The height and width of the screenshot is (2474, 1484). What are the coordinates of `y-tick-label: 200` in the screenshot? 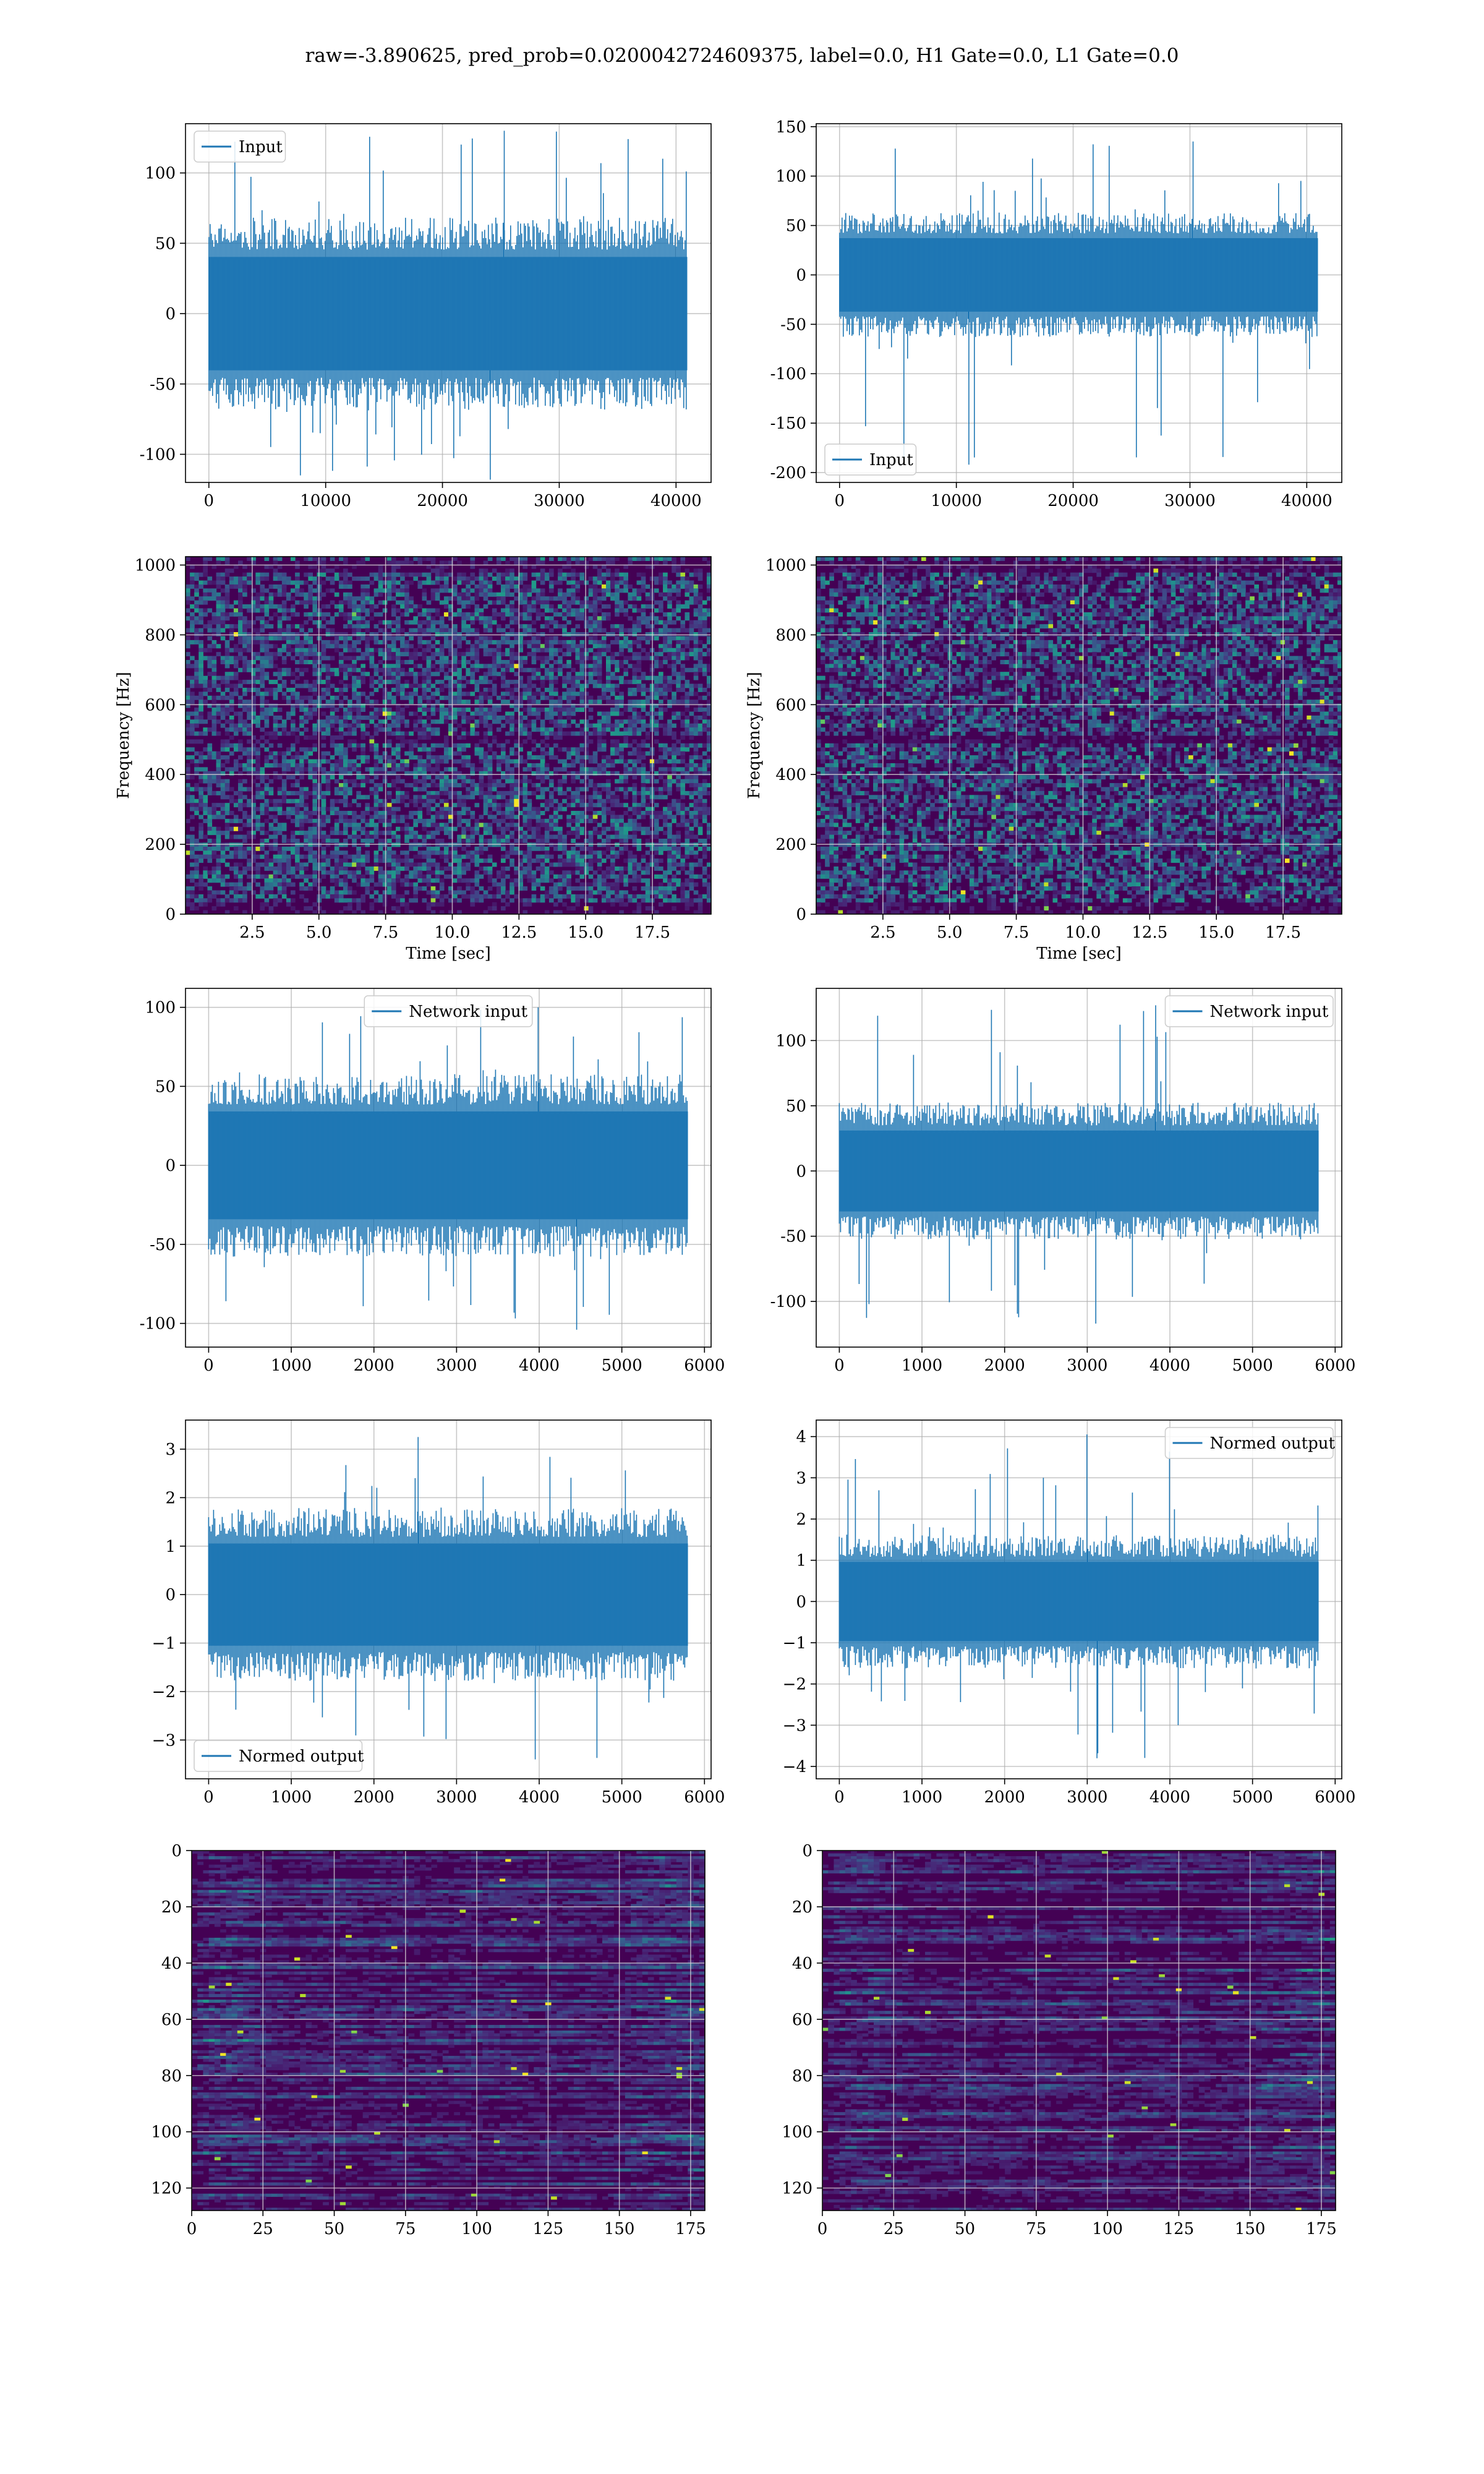 It's located at (160, 845).